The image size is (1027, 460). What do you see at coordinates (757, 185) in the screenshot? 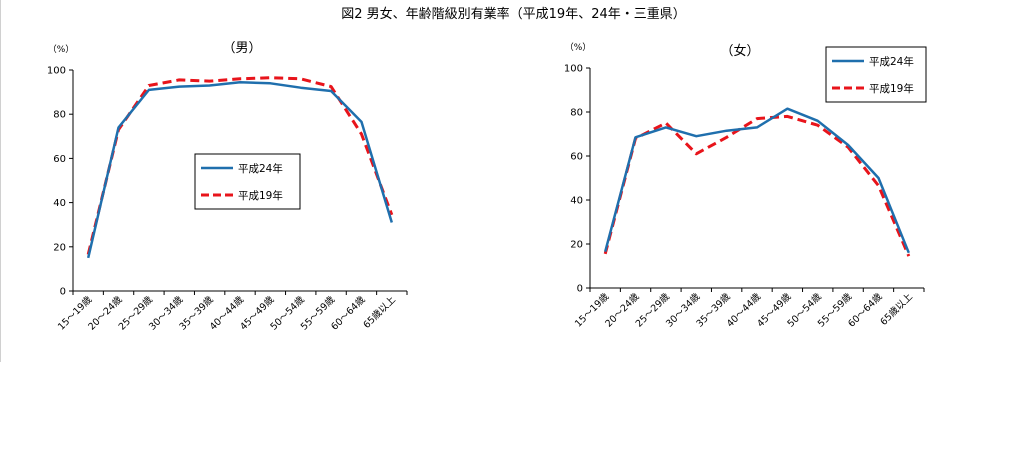
I see `series-line-h19` at bounding box center [757, 185].